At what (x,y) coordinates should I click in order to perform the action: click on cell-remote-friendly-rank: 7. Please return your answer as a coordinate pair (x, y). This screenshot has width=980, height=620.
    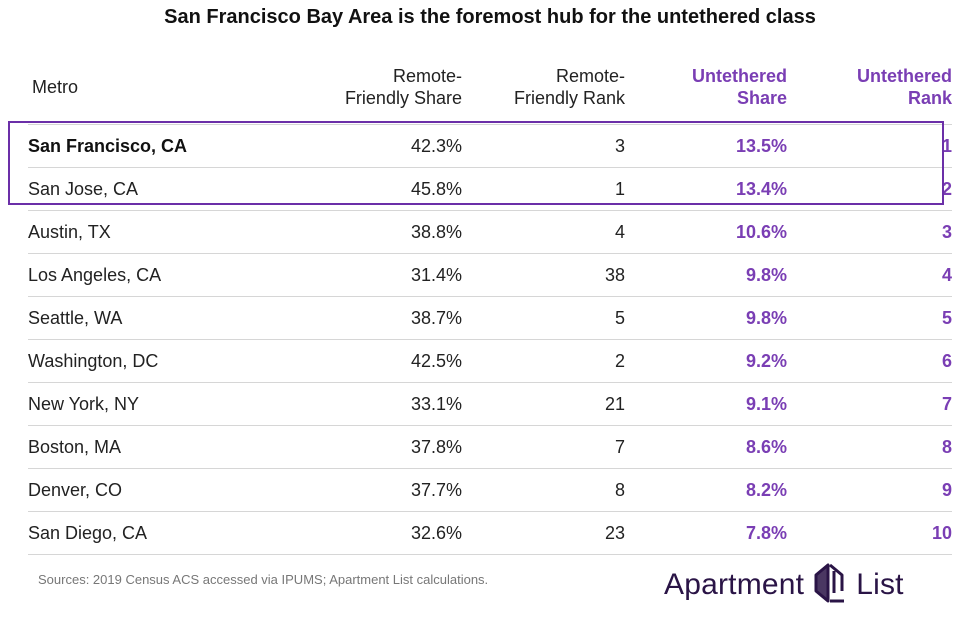
    Looking at the image, I should click on (543, 447).